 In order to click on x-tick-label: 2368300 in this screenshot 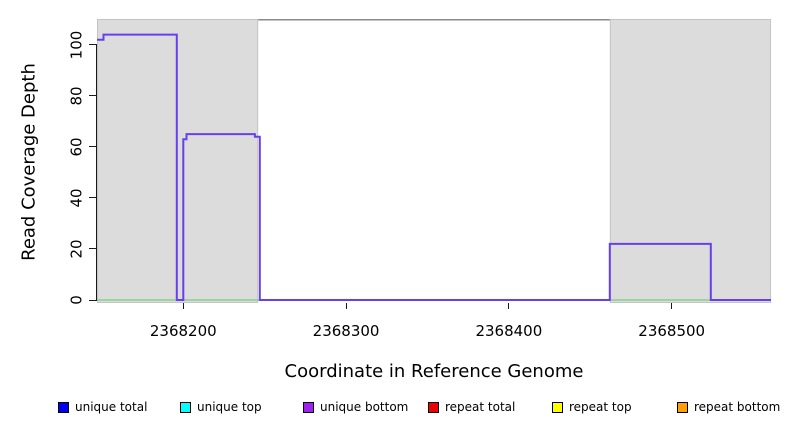, I will do `click(346, 331)`.